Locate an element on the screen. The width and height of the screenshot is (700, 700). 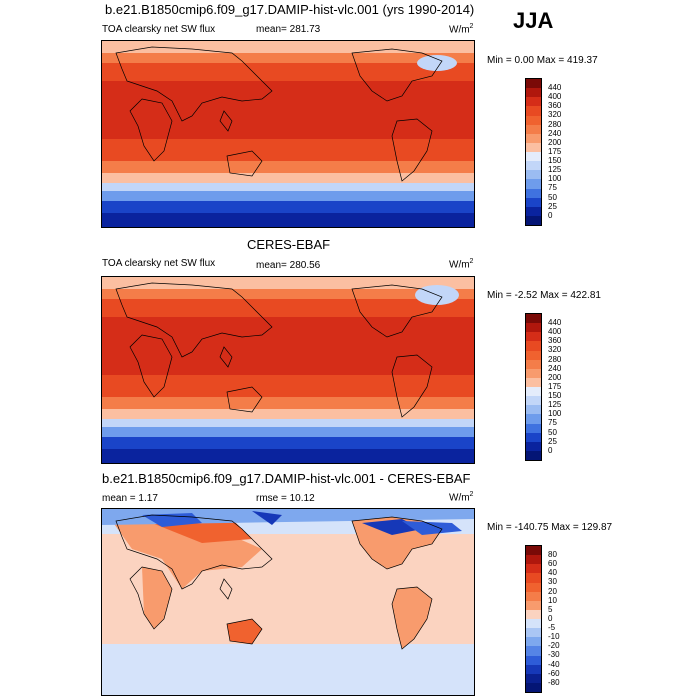
panel1-colorbar-tick-label: 400 is located at coordinates (555, 97).